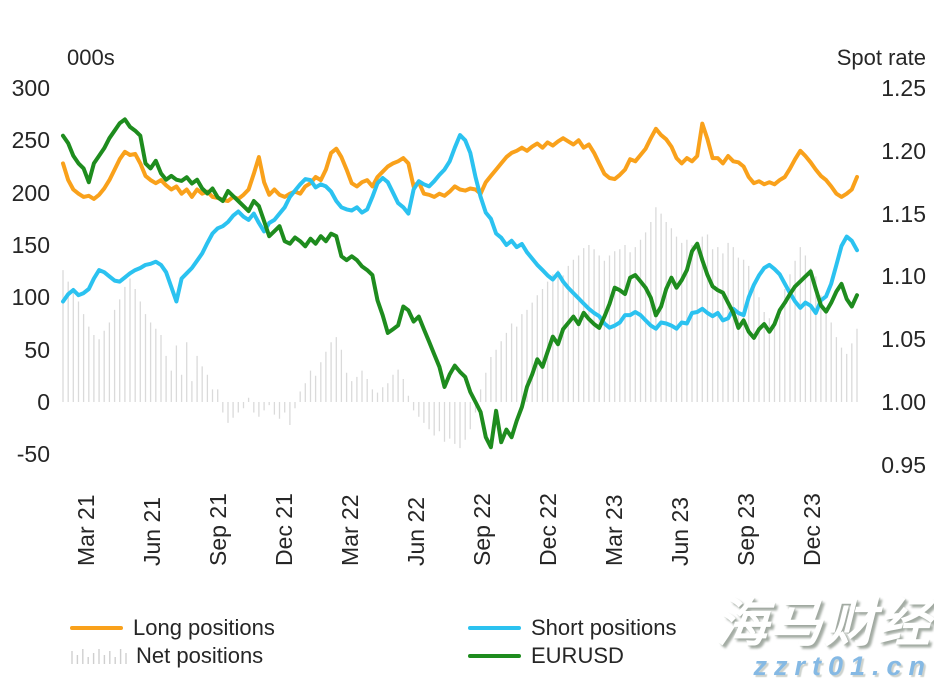  What do you see at coordinates (99, 656) in the screenshot?
I see `net-positions-bars-swatch-icon` at bounding box center [99, 656].